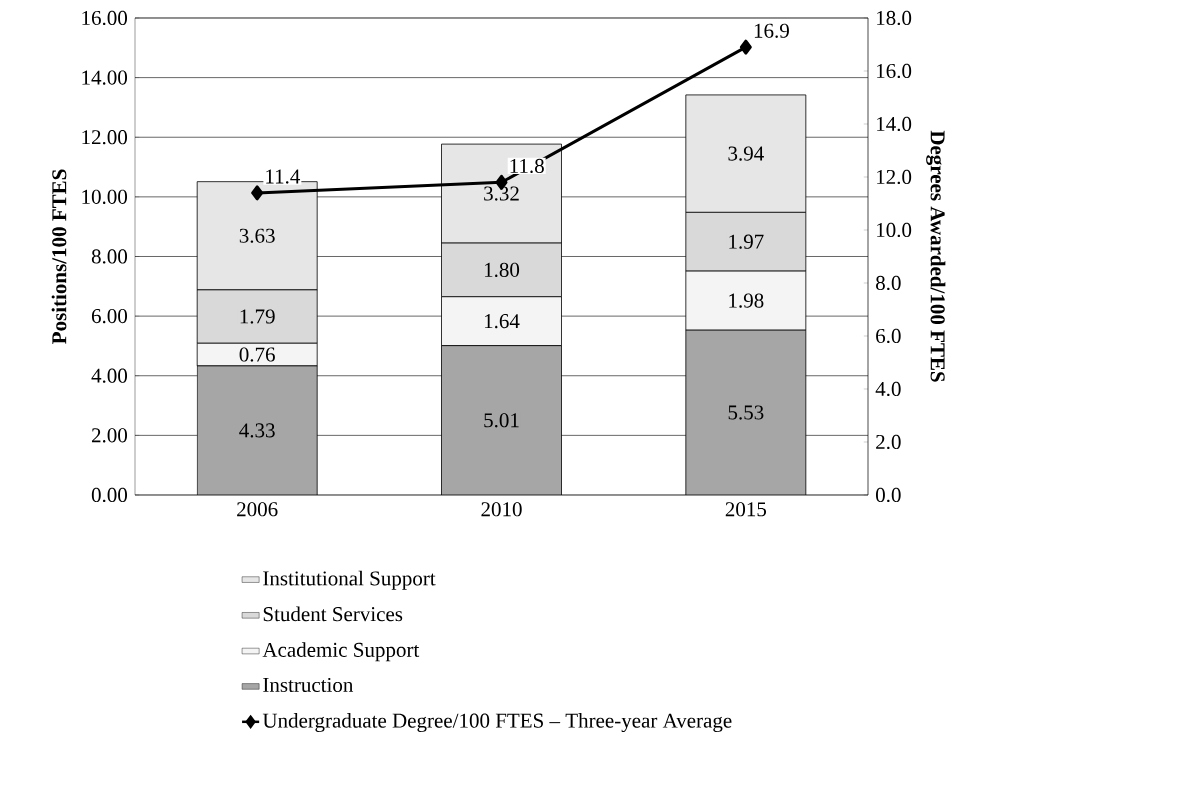 The width and height of the screenshot is (1197, 800). Describe the element at coordinates (105, 196) in the screenshot. I see `y-tick-label: 10.00` at that location.